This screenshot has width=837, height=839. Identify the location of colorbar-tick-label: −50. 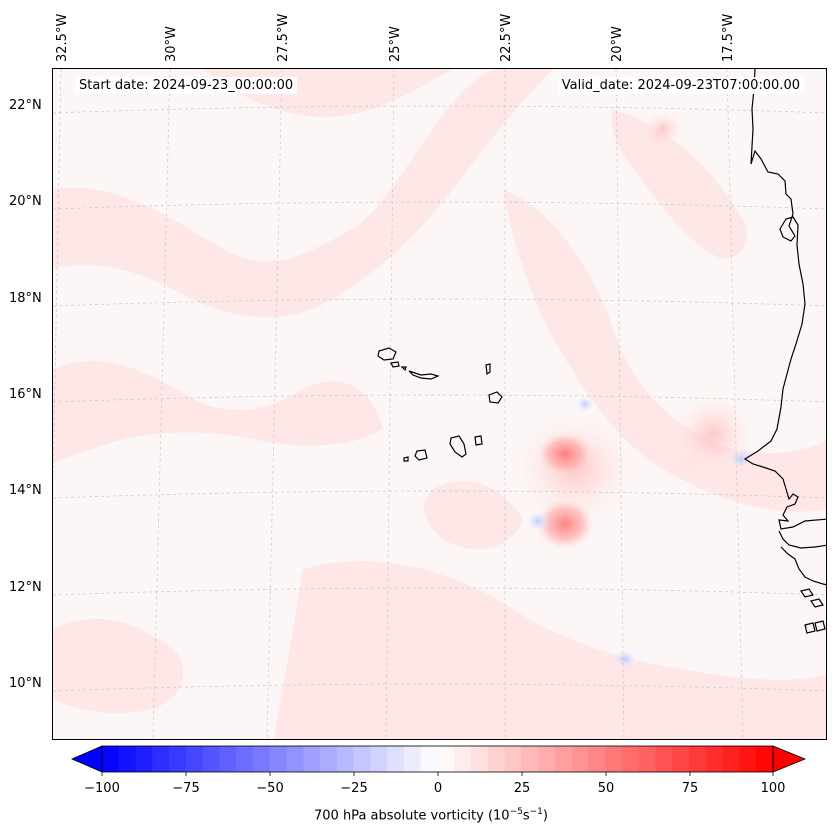
(270, 788).